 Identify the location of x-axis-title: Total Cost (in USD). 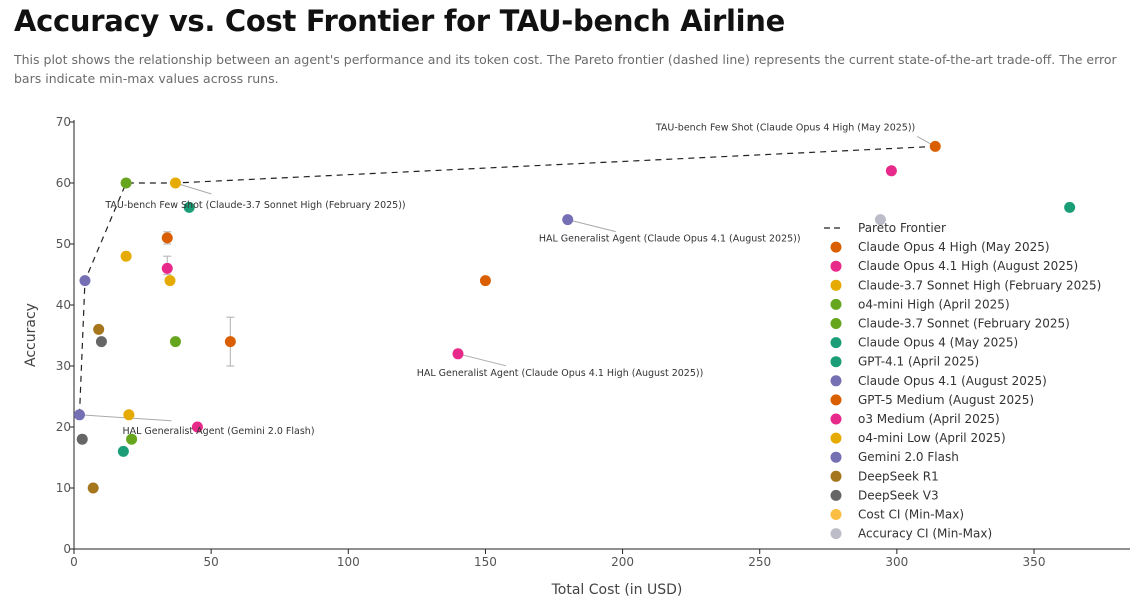
(617, 590).